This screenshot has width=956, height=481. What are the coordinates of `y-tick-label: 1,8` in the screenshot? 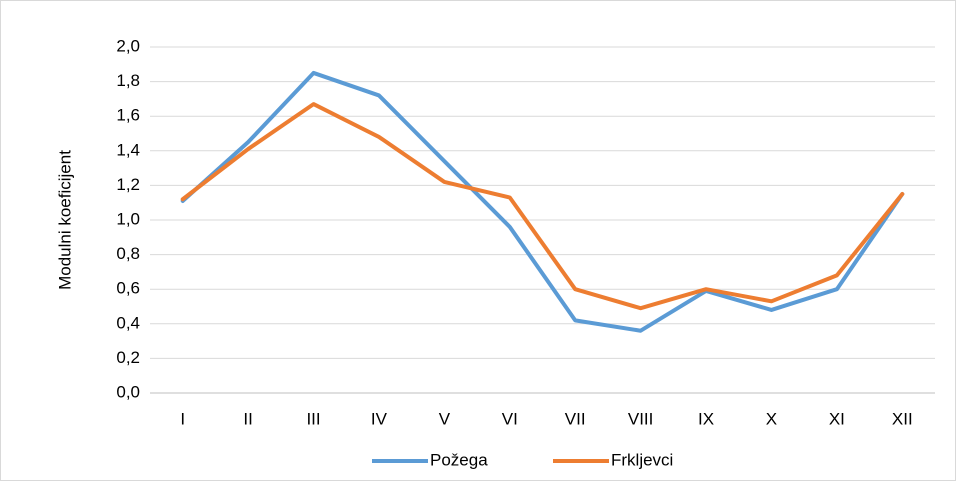 It's located at (128, 80).